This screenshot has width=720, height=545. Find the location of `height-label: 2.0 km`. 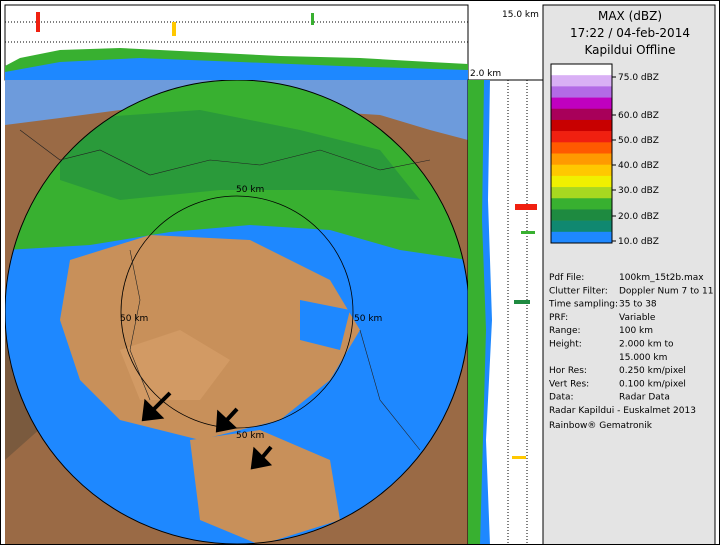

height-label: 2.0 km is located at coordinates (485, 74).